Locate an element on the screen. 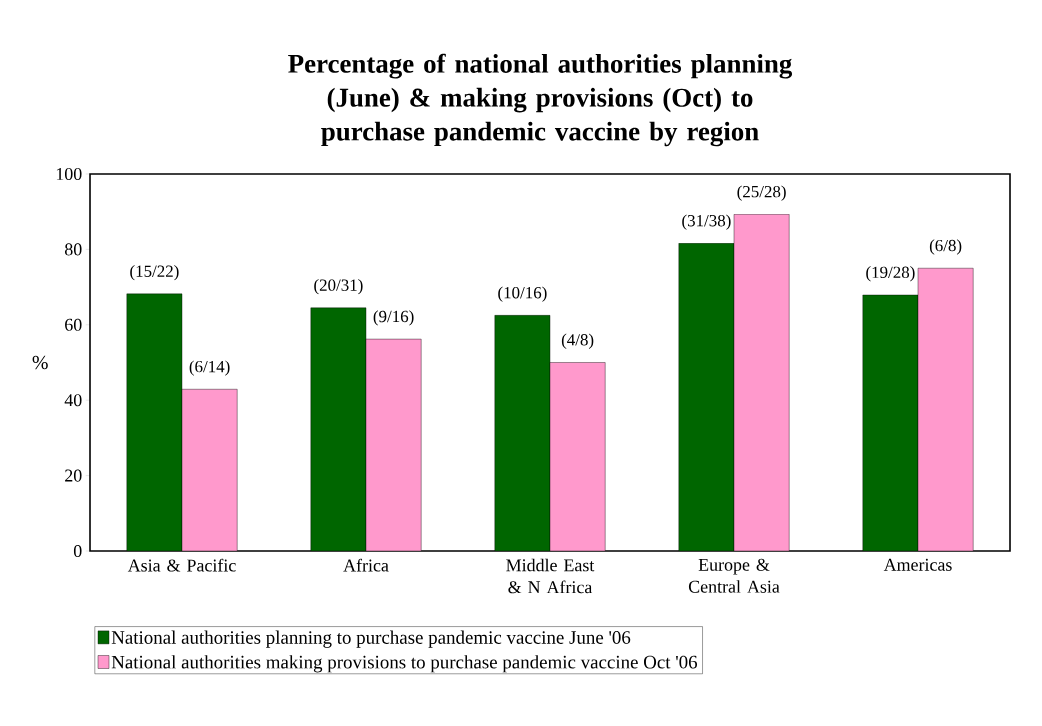  x-tick-label: Africa is located at coordinates (366, 565).